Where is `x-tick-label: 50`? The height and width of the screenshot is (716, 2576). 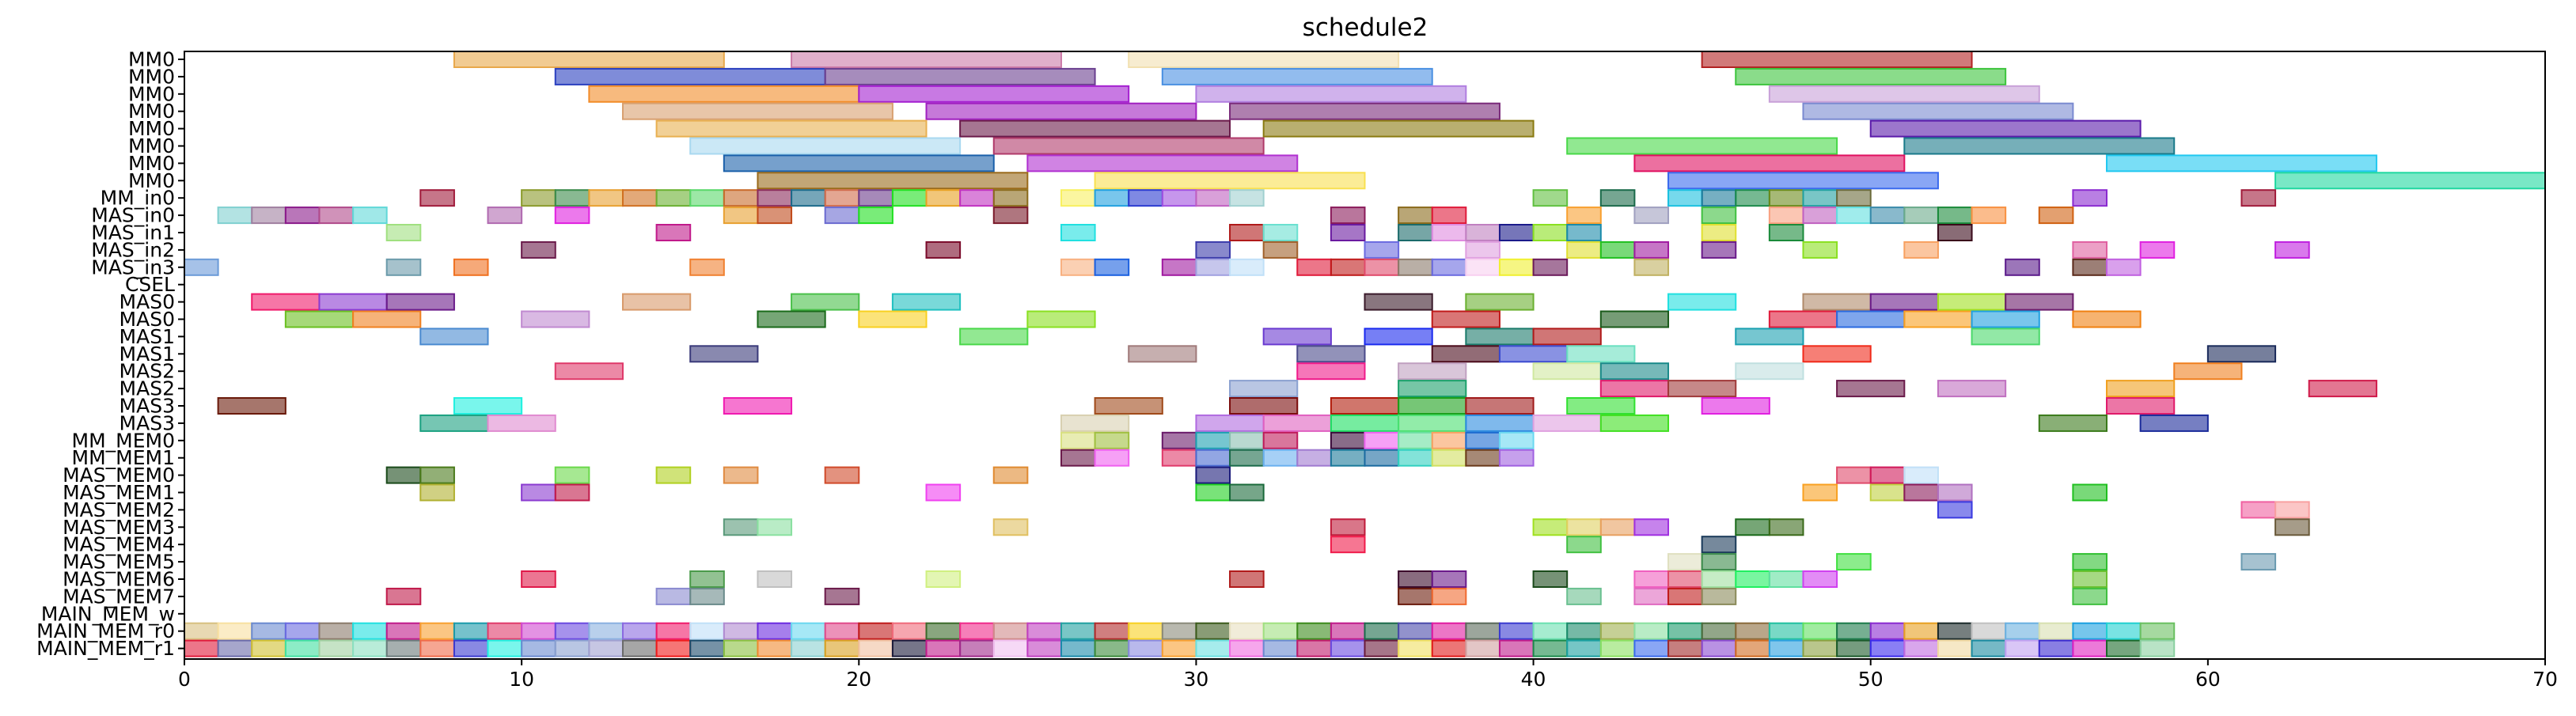
x-tick-label: 50 is located at coordinates (1871, 679).